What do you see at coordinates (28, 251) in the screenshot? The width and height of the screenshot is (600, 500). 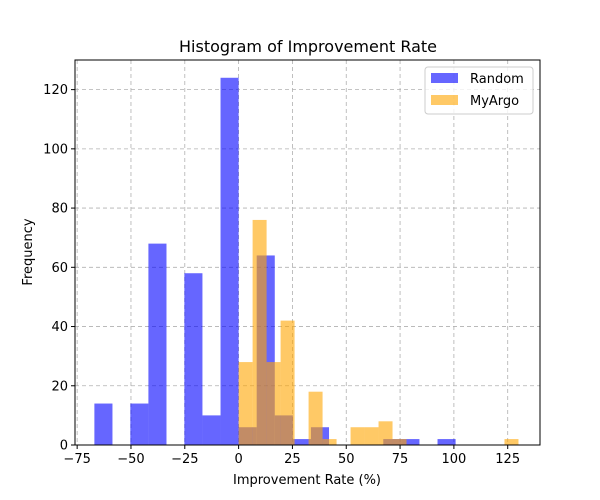 I see `y-axis-label: Frequency` at bounding box center [28, 251].